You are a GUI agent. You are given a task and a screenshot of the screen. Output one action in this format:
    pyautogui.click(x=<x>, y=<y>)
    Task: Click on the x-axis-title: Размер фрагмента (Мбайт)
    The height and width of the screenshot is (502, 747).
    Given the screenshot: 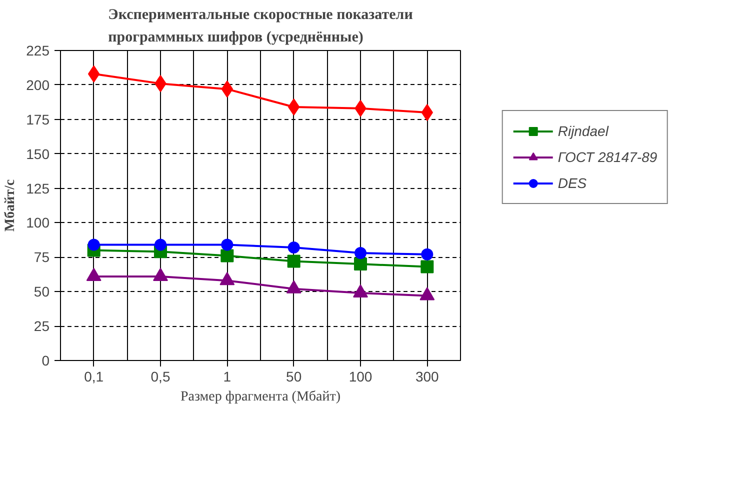 What is the action you would take?
    pyautogui.click(x=260, y=397)
    